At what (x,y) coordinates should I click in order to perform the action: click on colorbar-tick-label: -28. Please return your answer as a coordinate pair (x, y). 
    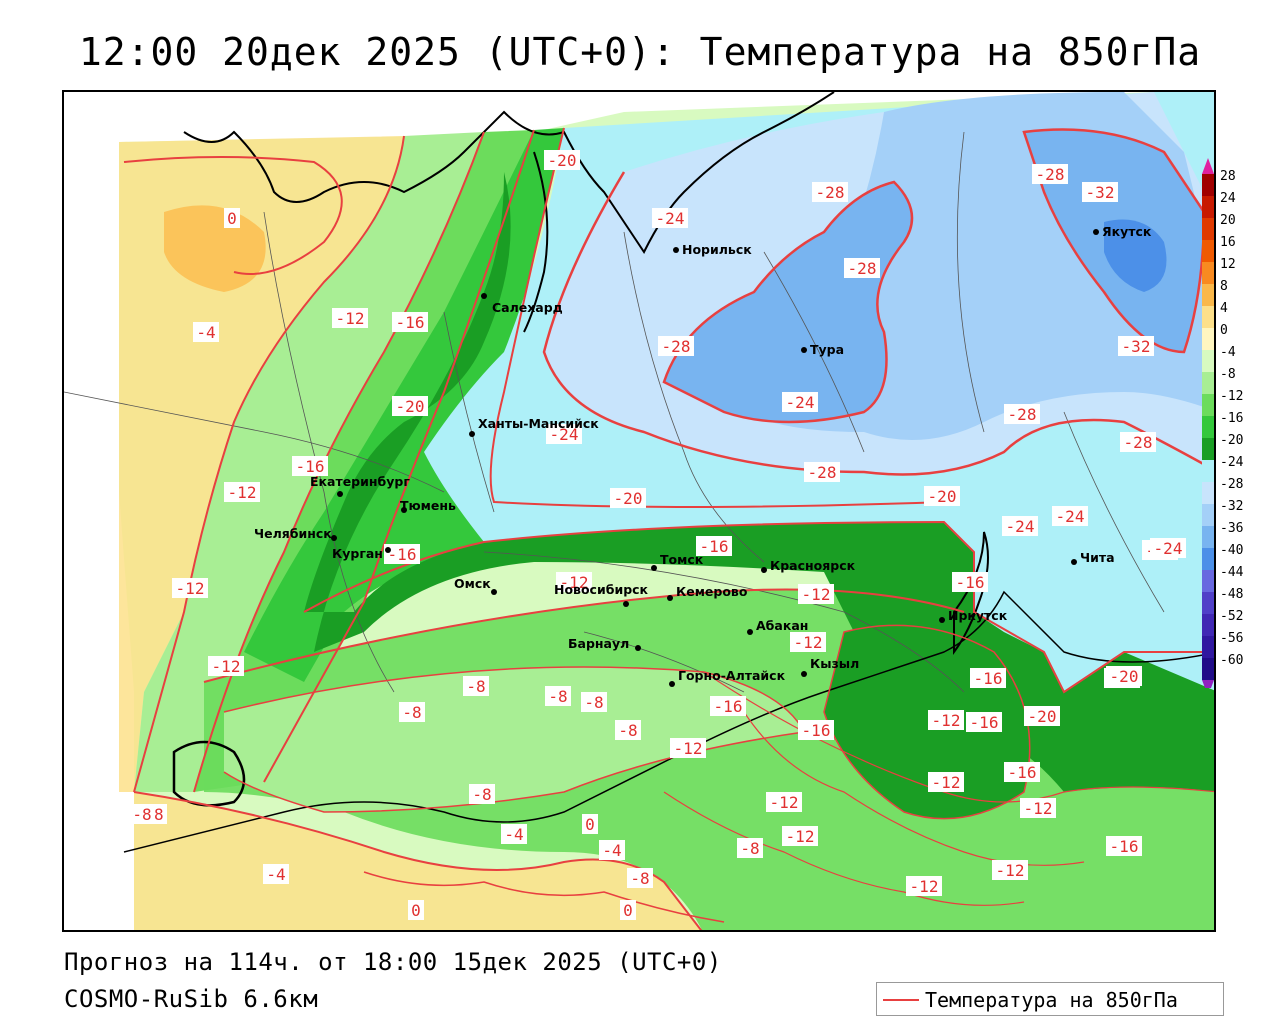
    Looking at the image, I should click on (1231, 484).